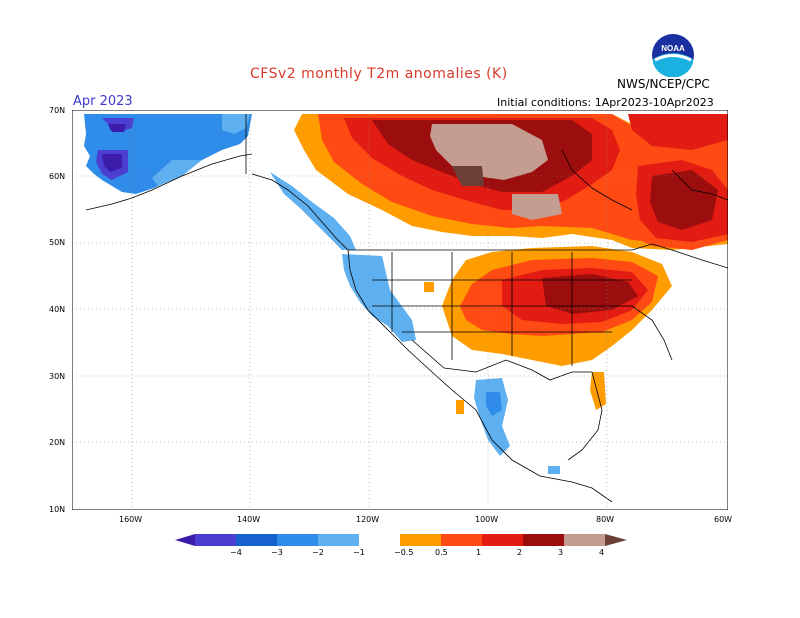  I want to click on color-bar-label: −2, so click(318, 552).